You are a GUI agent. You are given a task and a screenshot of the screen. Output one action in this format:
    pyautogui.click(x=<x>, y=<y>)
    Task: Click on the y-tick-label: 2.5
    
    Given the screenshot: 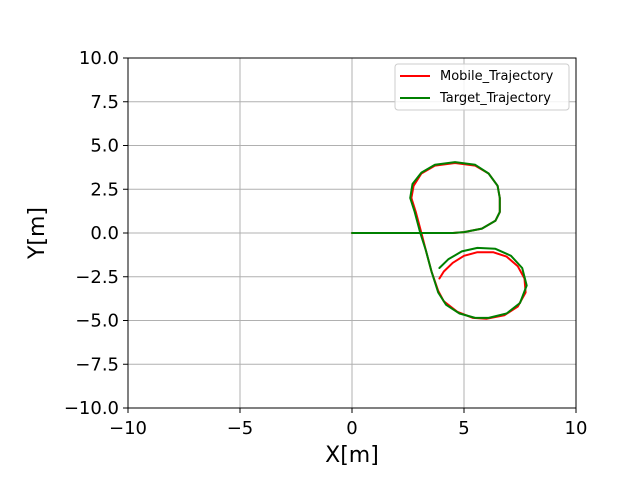 What is the action you would take?
    pyautogui.click(x=104, y=189)
    